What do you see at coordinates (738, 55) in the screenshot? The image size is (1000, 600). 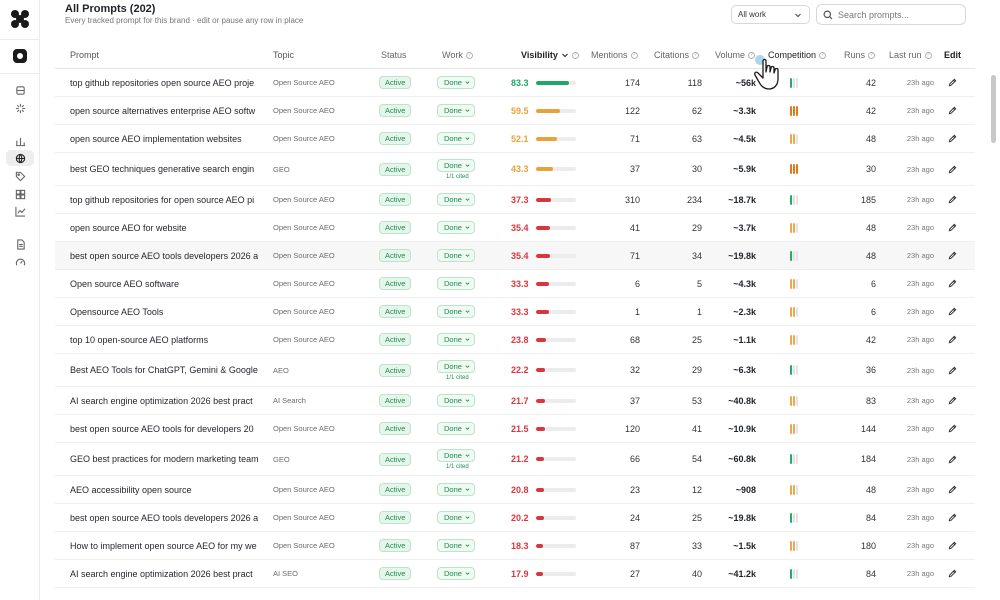 I see `col-header-volume: Volume?` at bounding box center [738, 55].